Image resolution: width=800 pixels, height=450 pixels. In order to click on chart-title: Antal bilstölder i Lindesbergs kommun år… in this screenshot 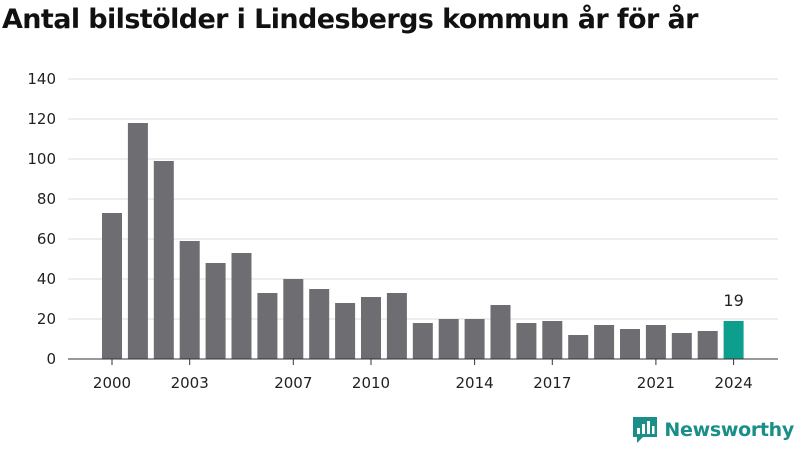, I will do `click(350, 19)`.